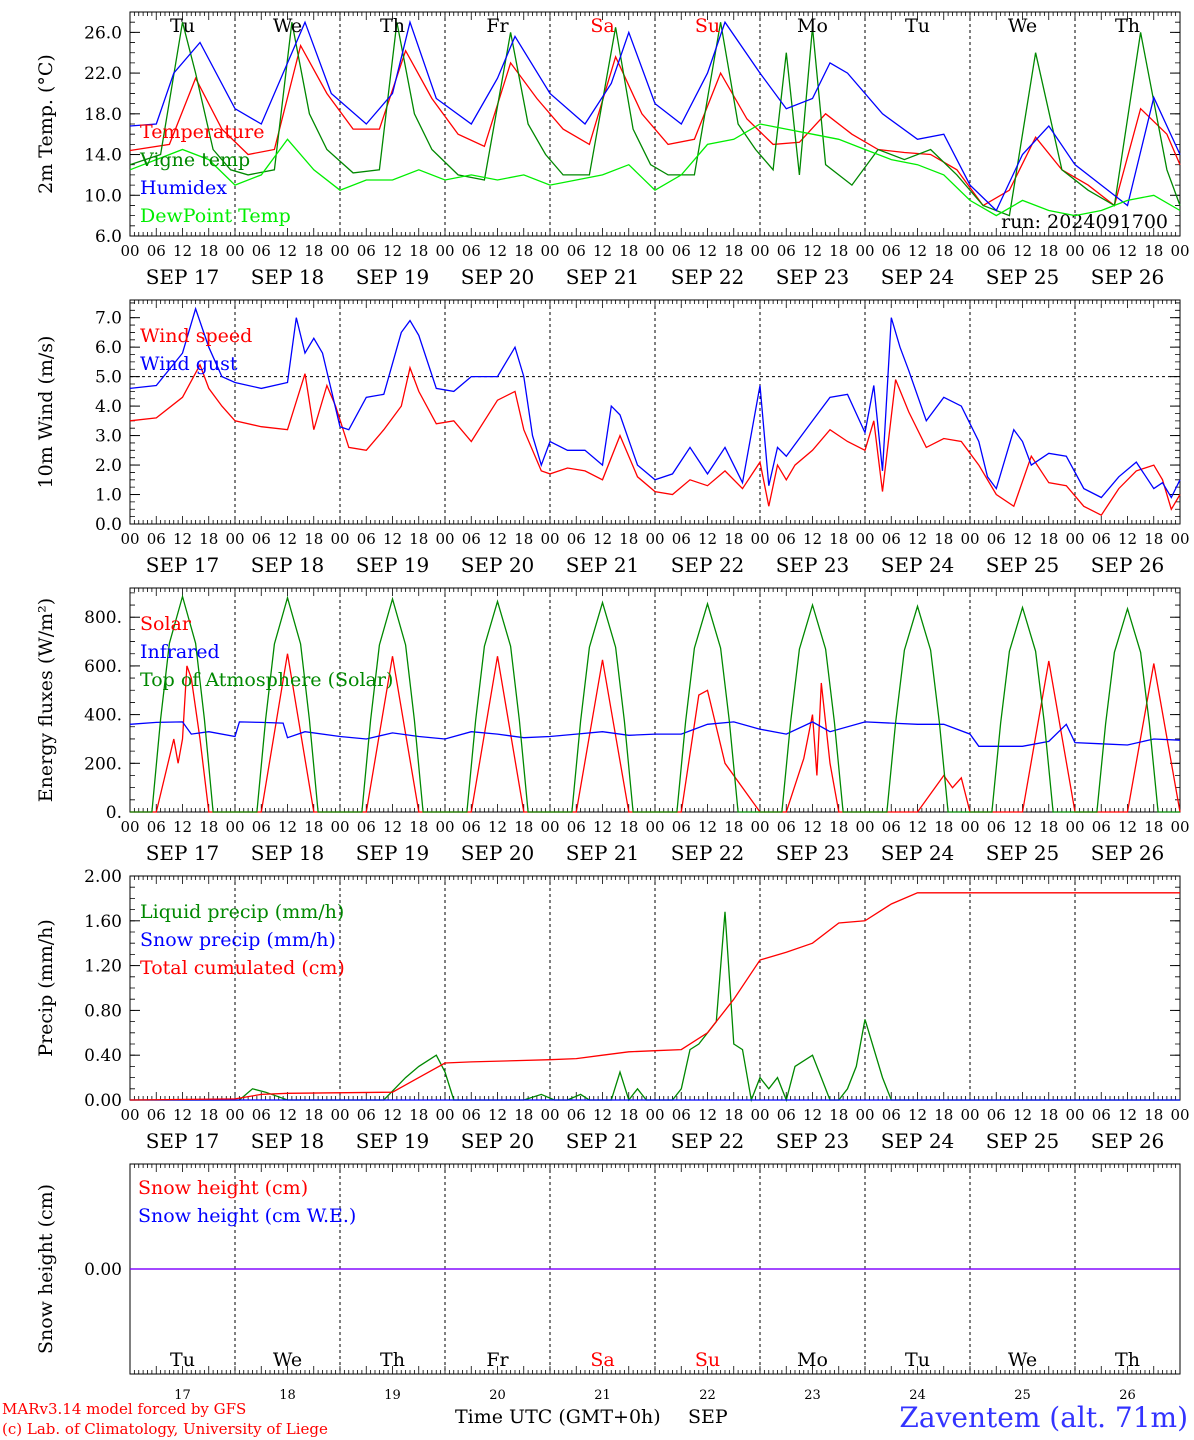 Image resolution: width=1194 pixels, height=1440 pixels. Describe the element at coordinates (1022, 1395) in the screenshot. I see `day-number-label: 25` at that location.